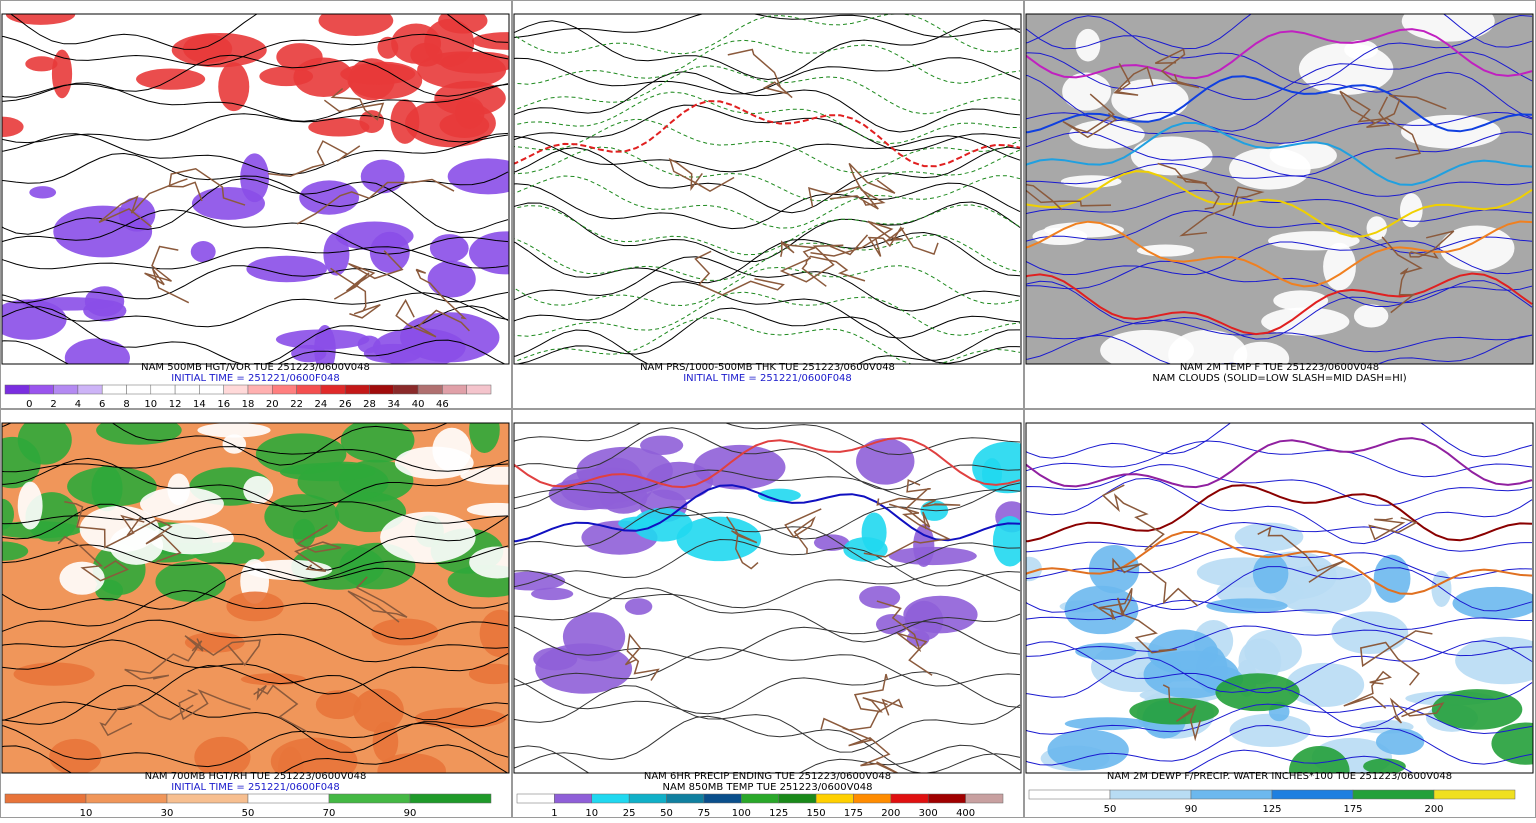 The image size is (1536, 823). What do you see at coordinates (223, 404) in the screenshot?
I see `colorbar-label: 16` at bounding box center [223, 404].